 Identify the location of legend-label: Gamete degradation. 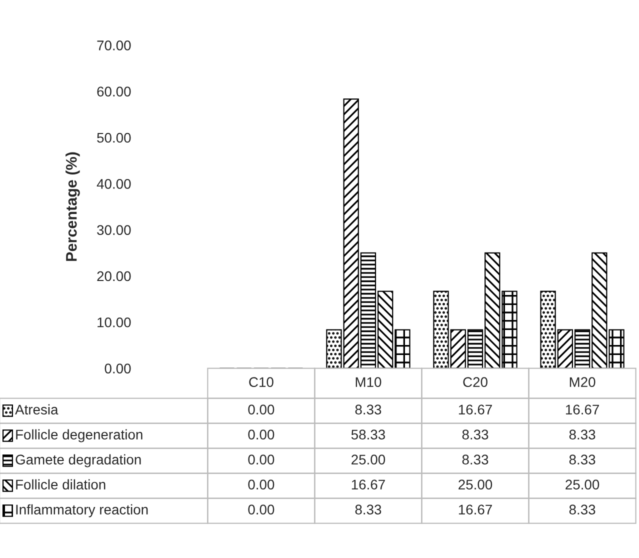
(78, 461).